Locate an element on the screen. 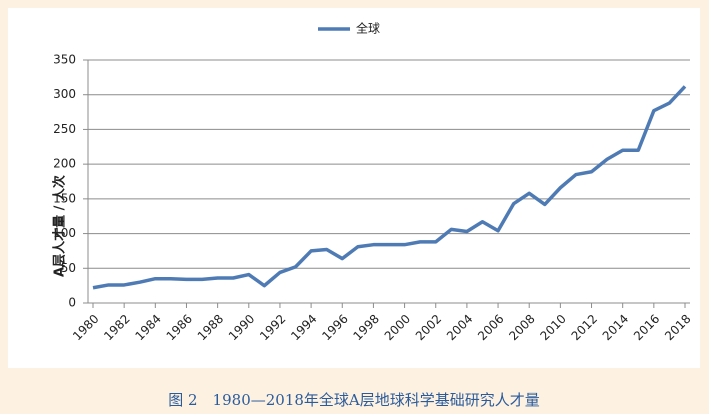 The image size is (709, 414). y-tick-label: 100 is located at coordinates (64, 233).